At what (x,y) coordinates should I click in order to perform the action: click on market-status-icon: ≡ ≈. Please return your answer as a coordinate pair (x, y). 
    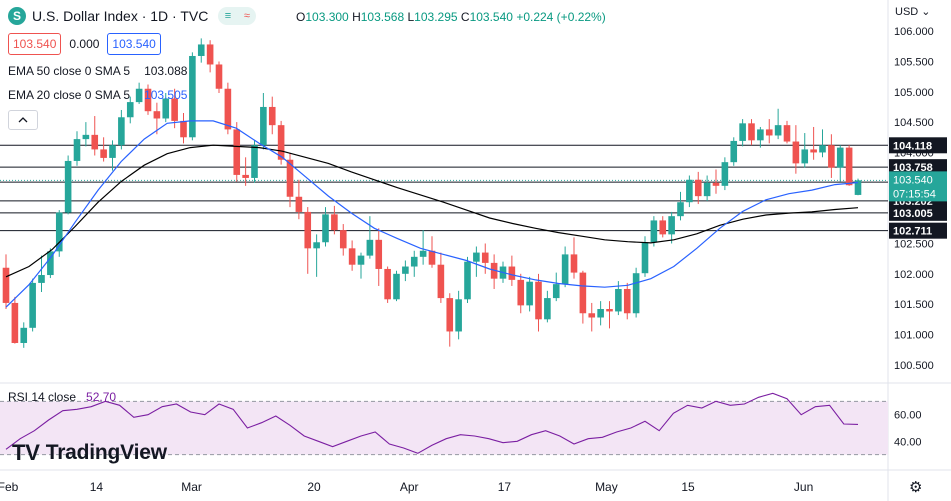
    Looking at the image, I should click on (237, 16).